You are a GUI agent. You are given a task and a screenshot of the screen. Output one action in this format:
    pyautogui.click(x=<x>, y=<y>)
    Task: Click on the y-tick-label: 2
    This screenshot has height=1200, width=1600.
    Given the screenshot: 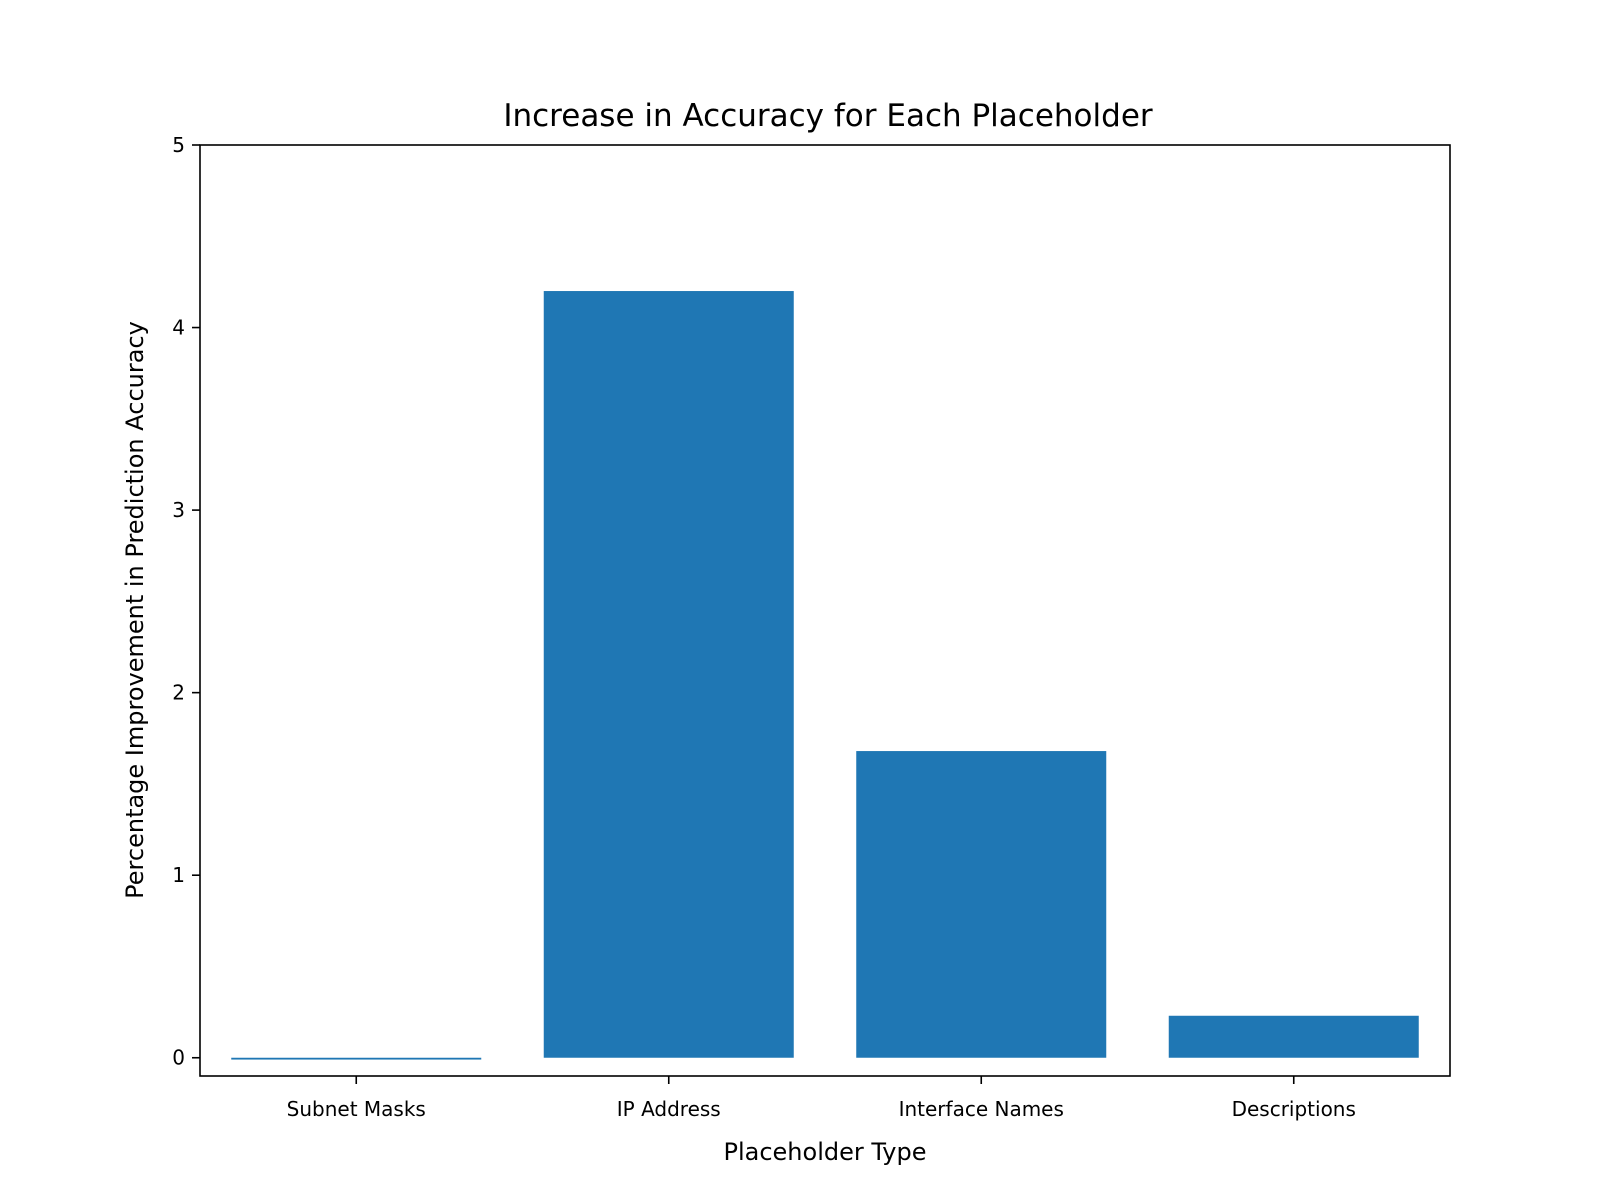 What is the action you would take?
    pyautogui.click(x=178, y=693)
    